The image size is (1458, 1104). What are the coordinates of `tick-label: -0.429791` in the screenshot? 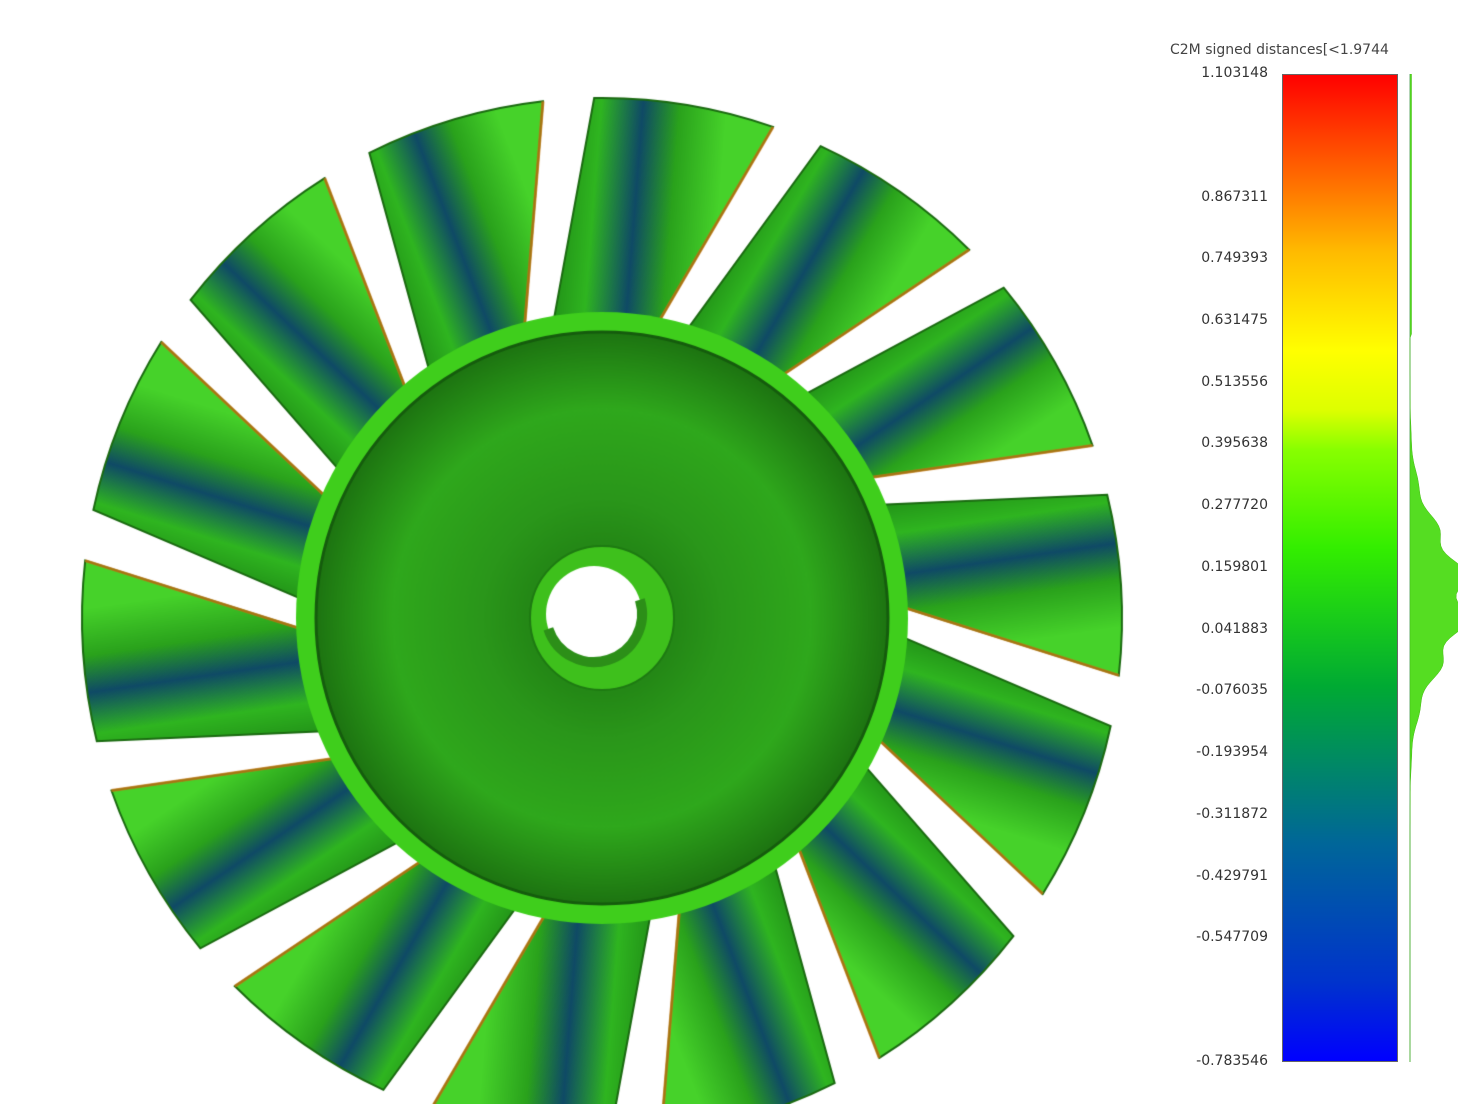 It's located at (1232, 875).